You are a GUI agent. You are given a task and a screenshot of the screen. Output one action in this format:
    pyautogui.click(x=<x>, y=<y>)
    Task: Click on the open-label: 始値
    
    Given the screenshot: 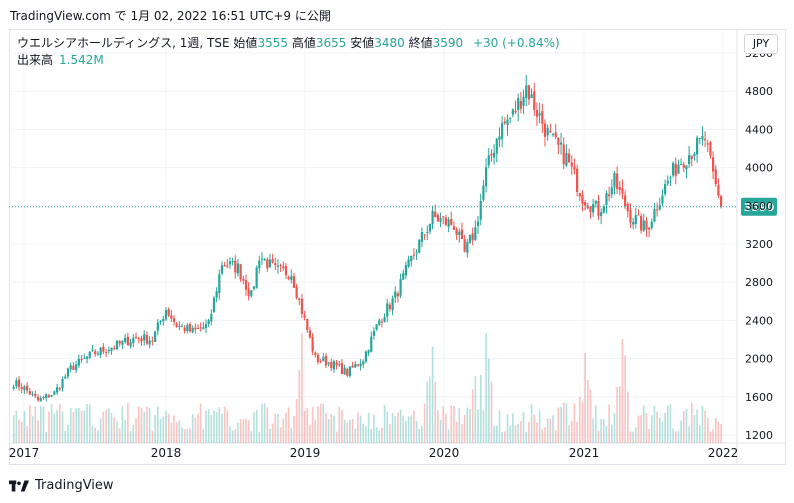 What is the action you would take?
    pyautogui.click(x=245, y=43)
    